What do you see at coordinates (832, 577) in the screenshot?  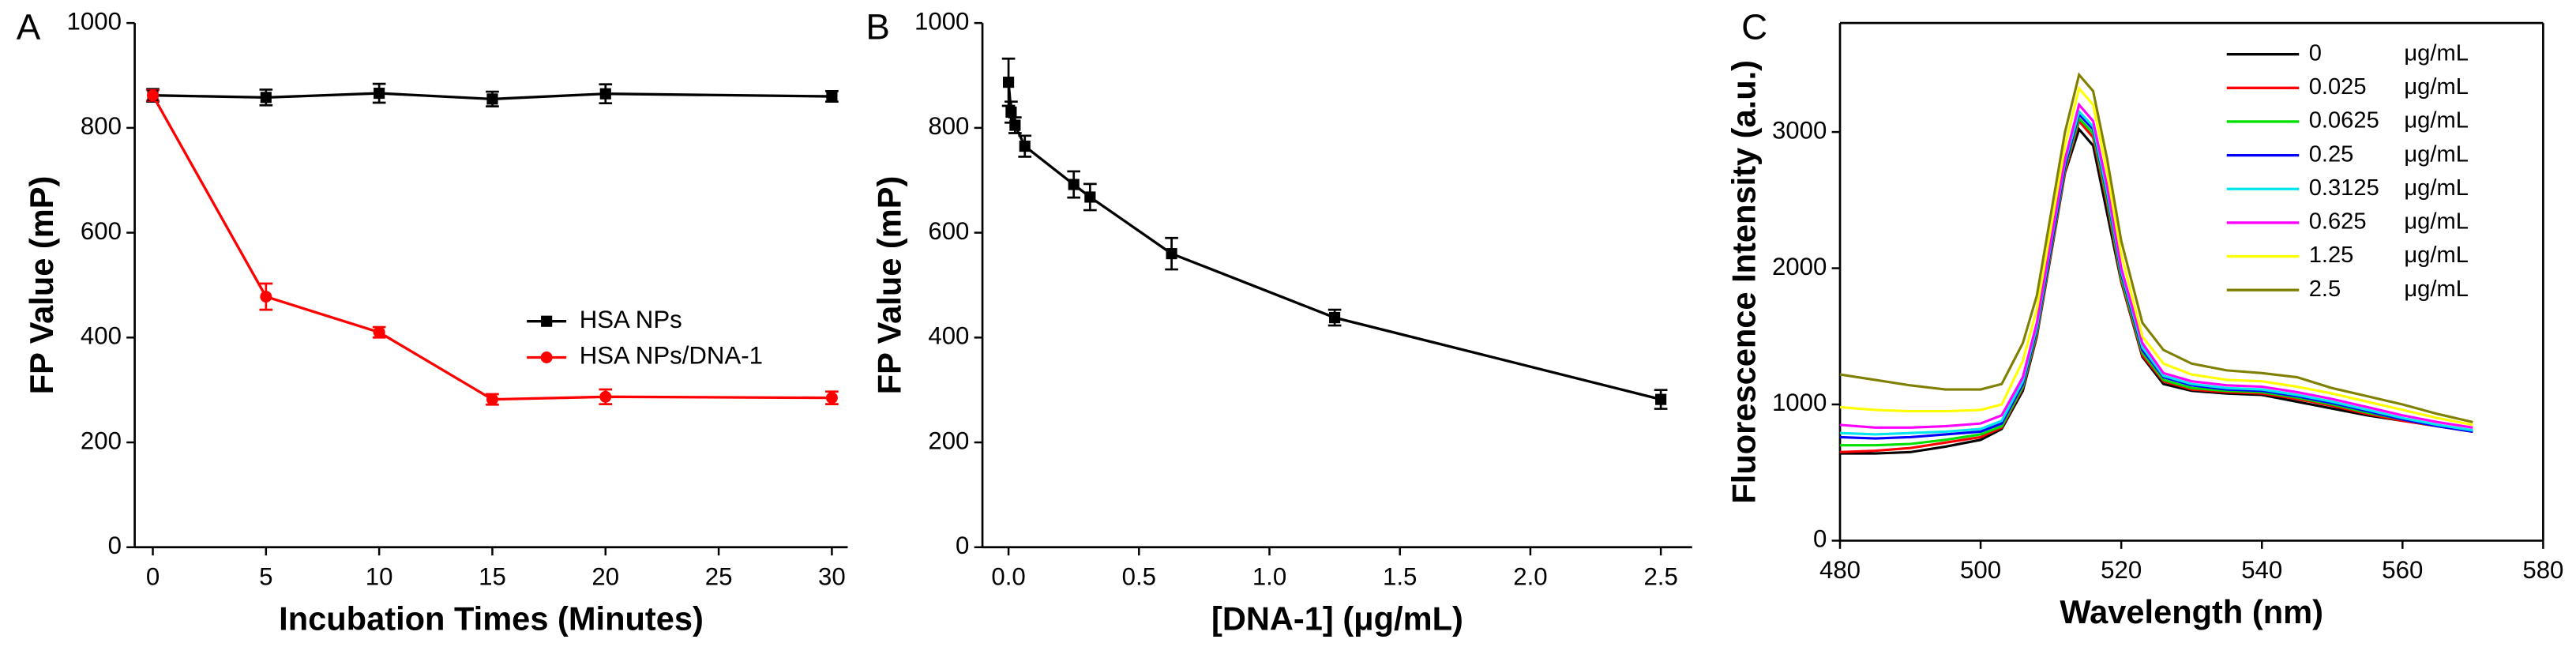 I see `x-tick-label: 30` at bounding box center [832, 577].